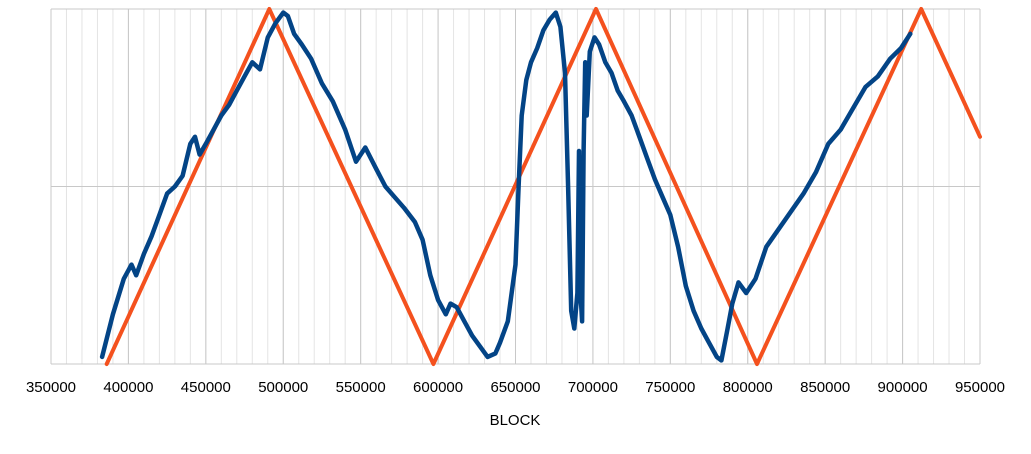 The image size is (1031, 454). I want to click on x-tick-label: 400000, so click(128, 387).